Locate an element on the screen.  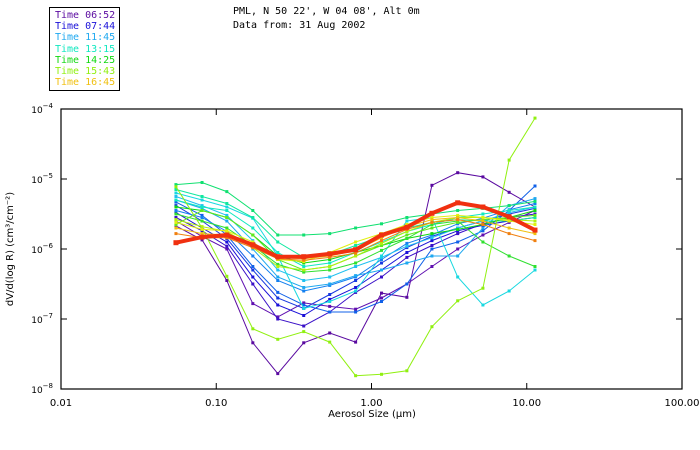
legend-item: Time 14:25 is located at coordinates (85, 60).